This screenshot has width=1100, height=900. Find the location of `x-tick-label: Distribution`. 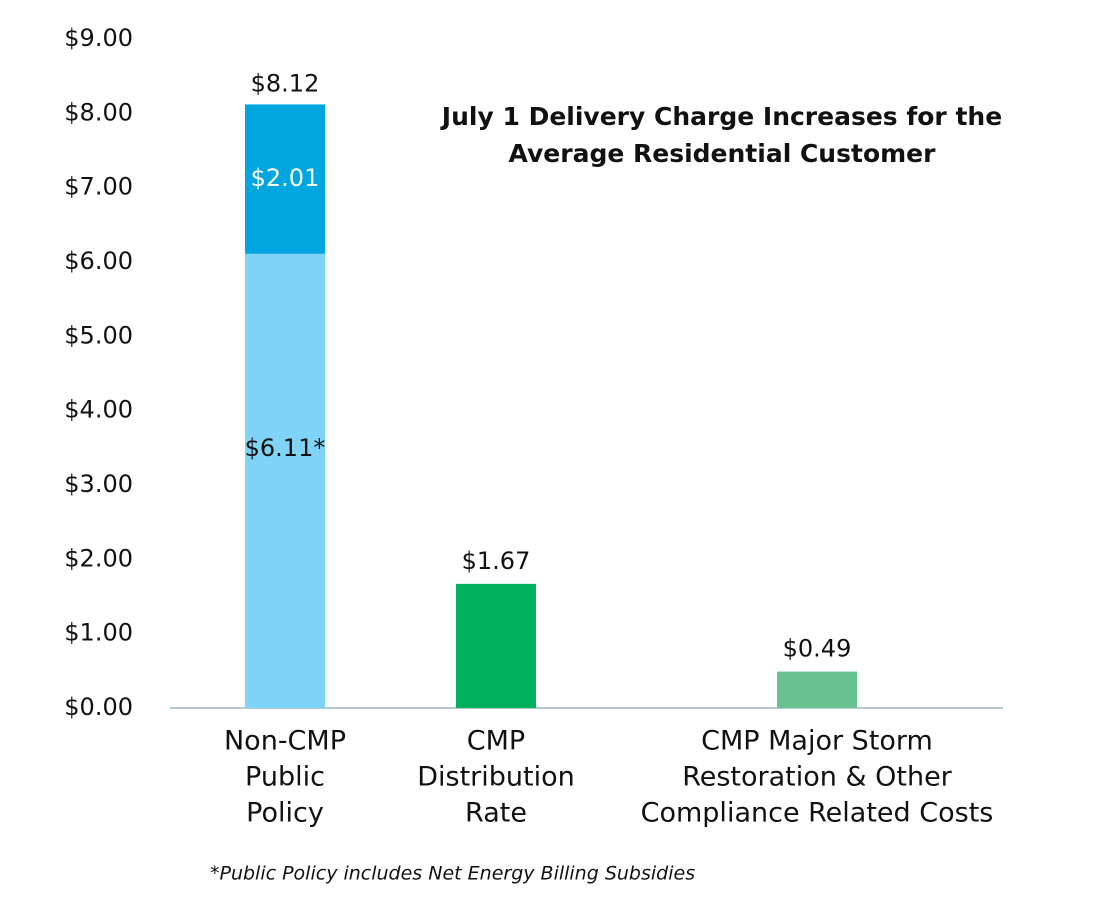

x-tick-label: Distribution is located at coordinates (496, 777).